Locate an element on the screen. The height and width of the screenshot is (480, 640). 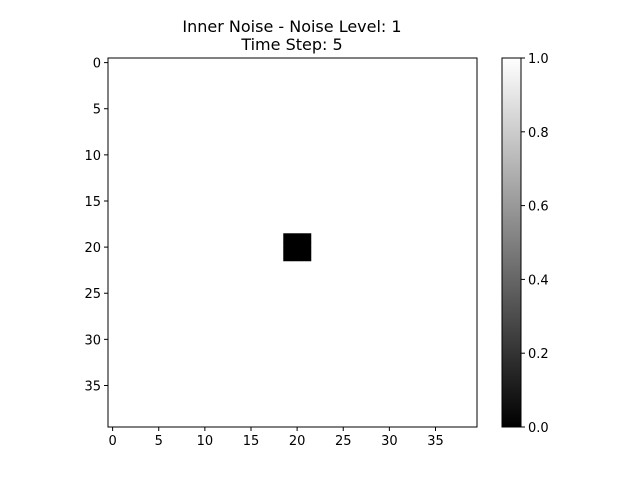
x-tick-label: 10 is located at coordinates (205, 441).